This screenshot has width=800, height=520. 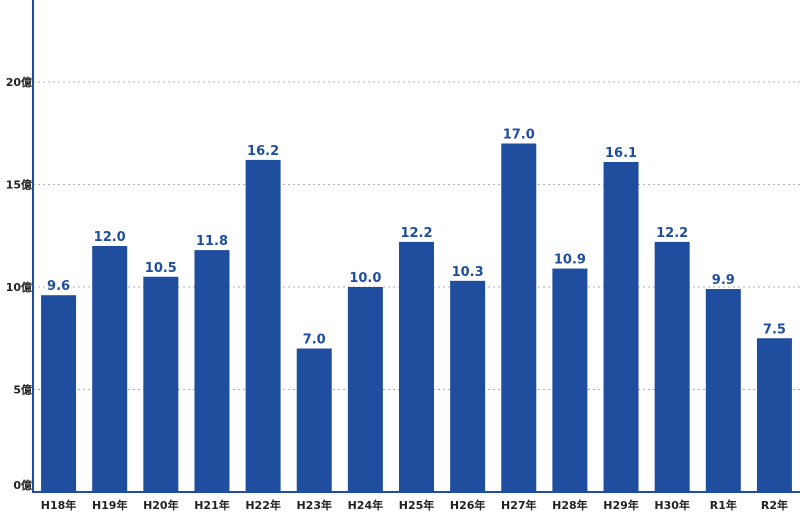 I want to click on data-label: 10.0, so click(x=365, y=278).